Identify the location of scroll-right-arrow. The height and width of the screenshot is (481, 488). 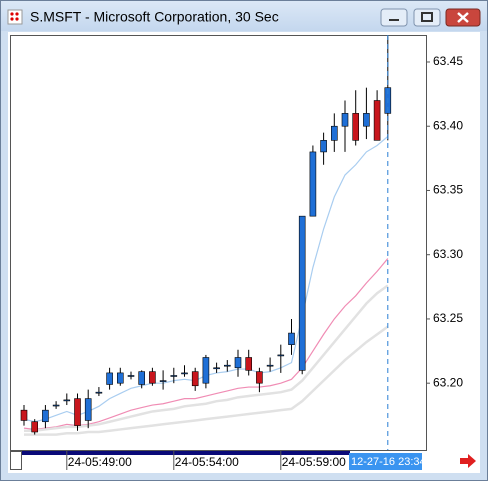
(468, 461).